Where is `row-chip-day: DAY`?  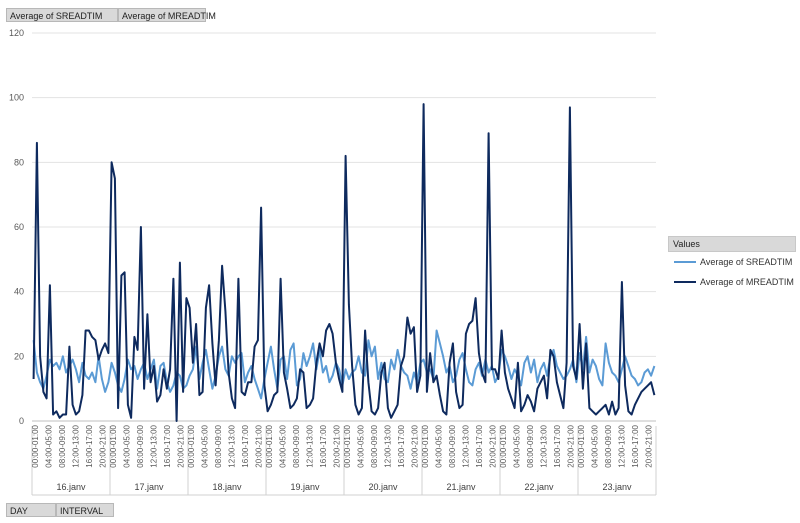 row-chip-day: DAY is located at coordinates (31, 510).